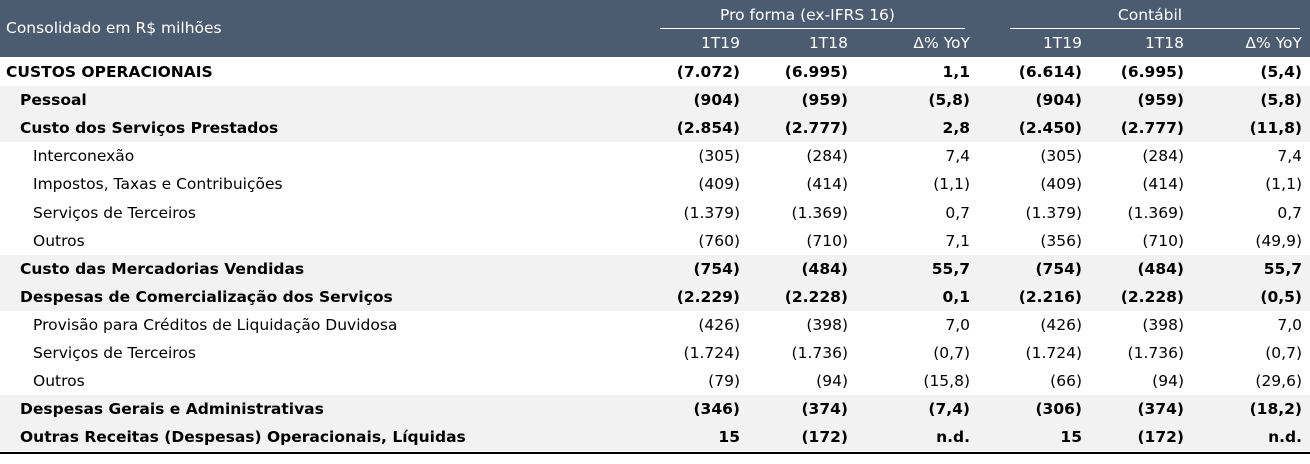  What do you see at coordinates (114, 28) in the screenshot?
I see `header-title: Consolidado em R$ milhões` at bounding box center [114, 28].